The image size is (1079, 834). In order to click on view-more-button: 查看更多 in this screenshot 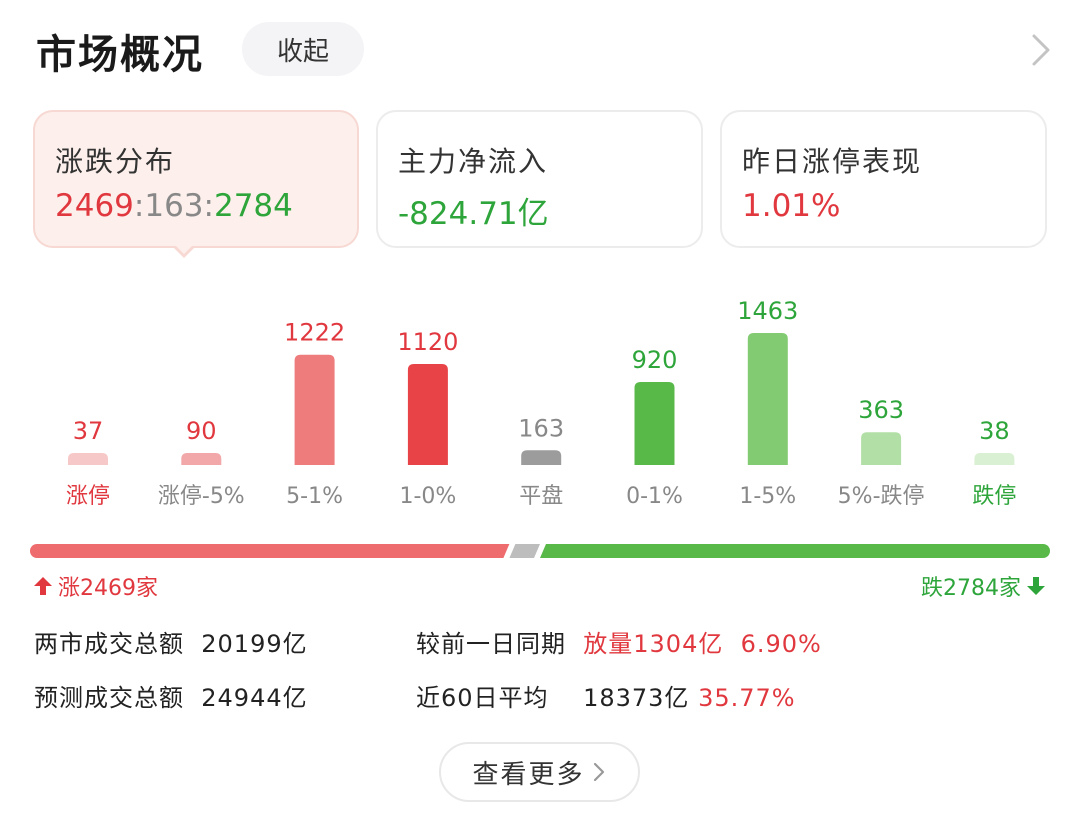, I will do `click(539, 772)`.